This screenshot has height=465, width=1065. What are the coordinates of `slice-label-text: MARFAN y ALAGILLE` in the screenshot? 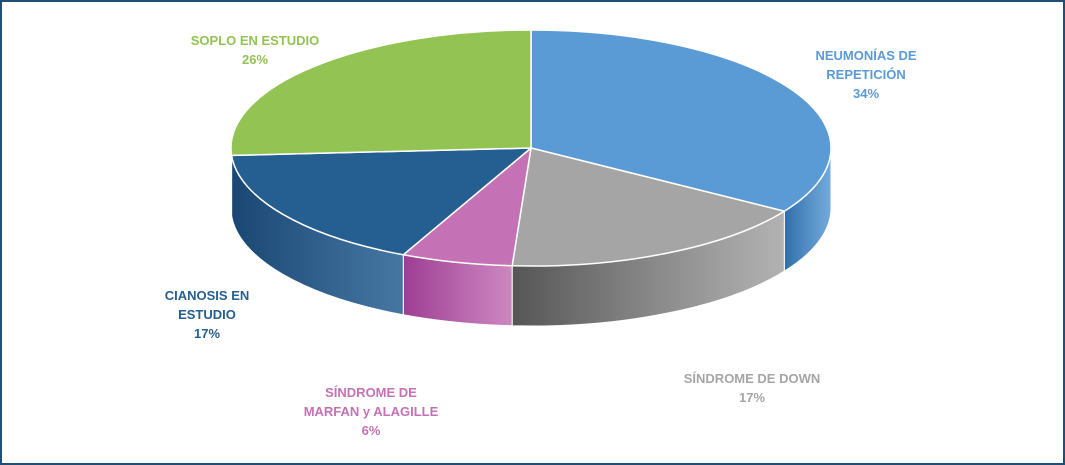 It's located at (371, 411).